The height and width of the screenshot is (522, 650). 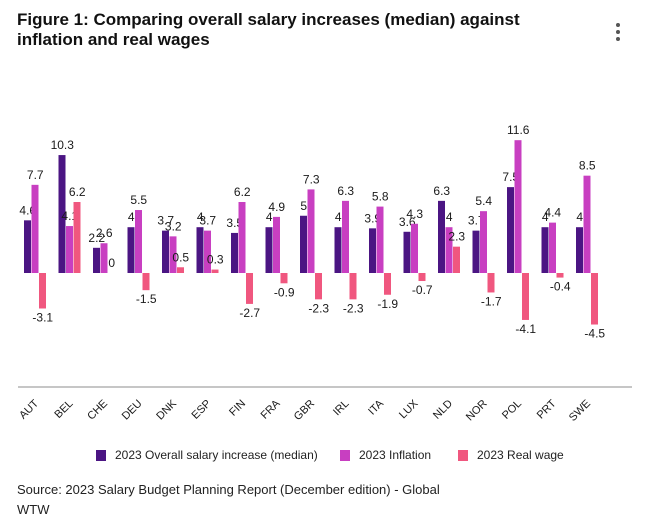 What do you see at coordinates (387, 284) in the screenshot?
I see `bar-ita-s2` at bounding box center [387, 284].